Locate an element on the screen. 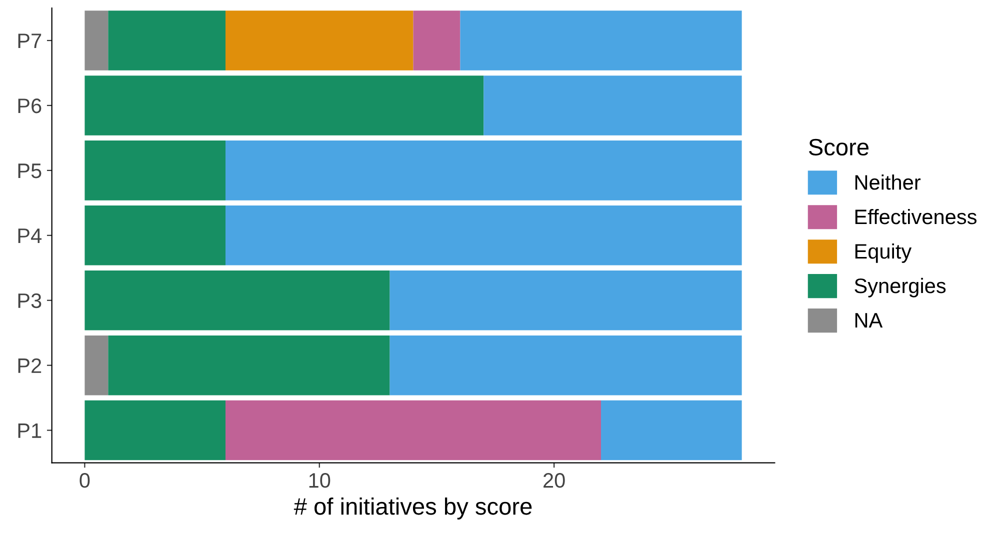 This screenshot has width=997, height=535. y-tick-label: P5 is located at coordinates (30, 171).